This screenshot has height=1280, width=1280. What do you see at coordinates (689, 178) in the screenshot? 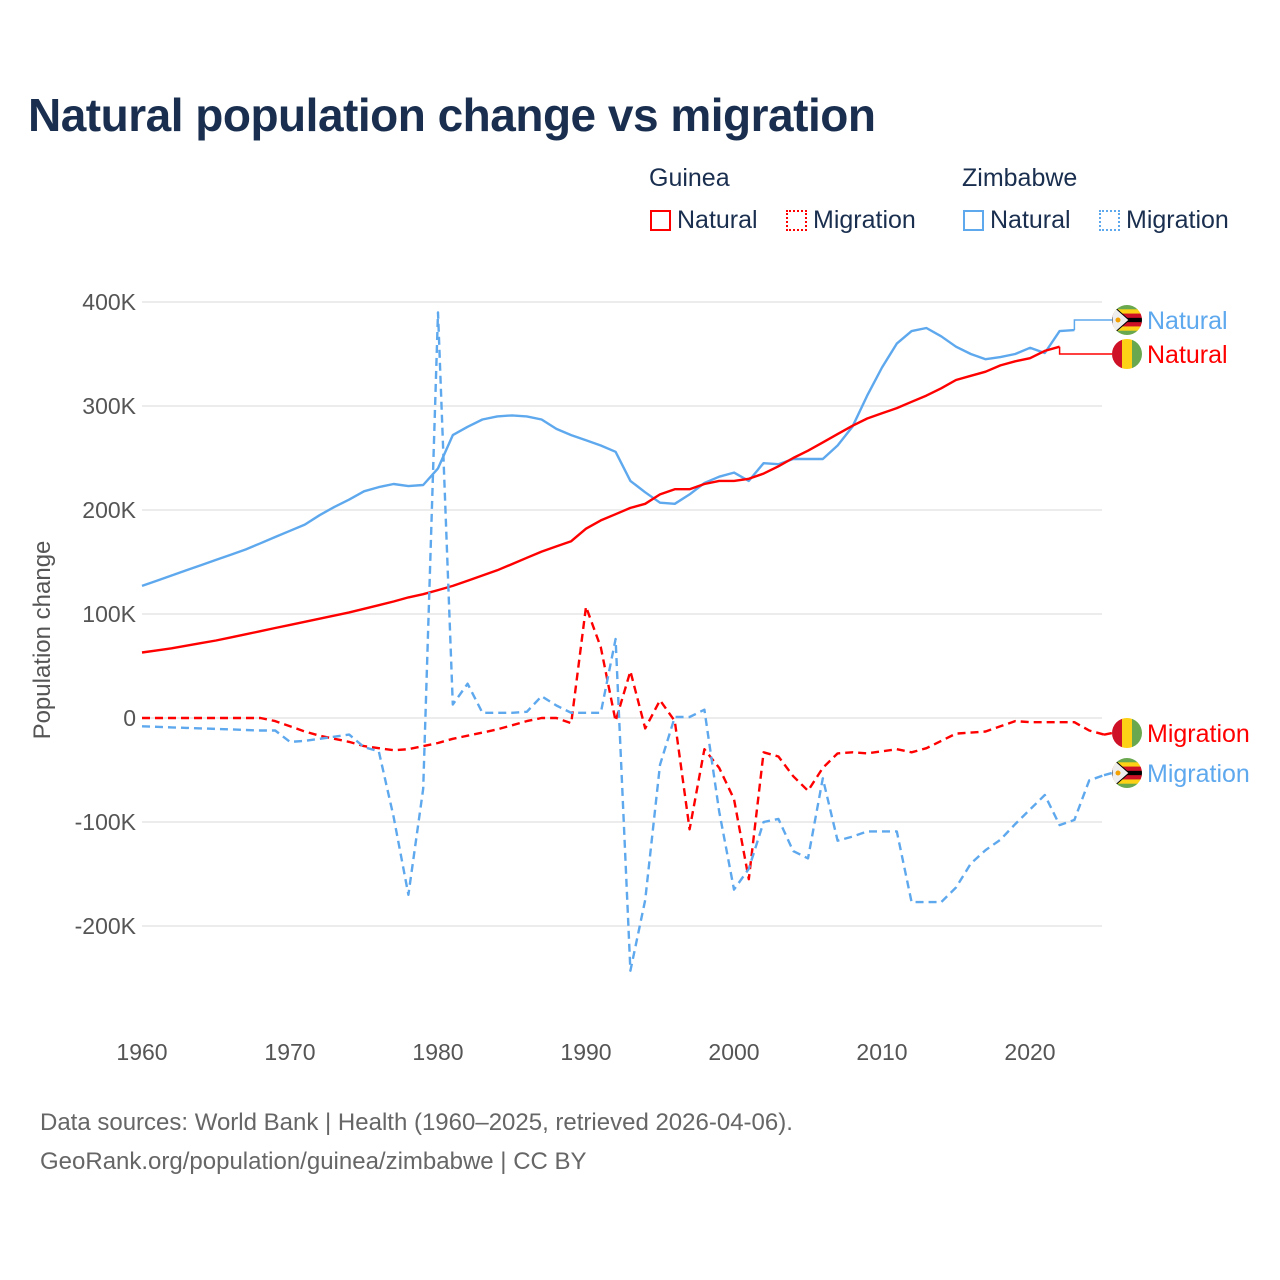
I see `legend-group-guinea: Guinea` at bounding box center [689, 178].